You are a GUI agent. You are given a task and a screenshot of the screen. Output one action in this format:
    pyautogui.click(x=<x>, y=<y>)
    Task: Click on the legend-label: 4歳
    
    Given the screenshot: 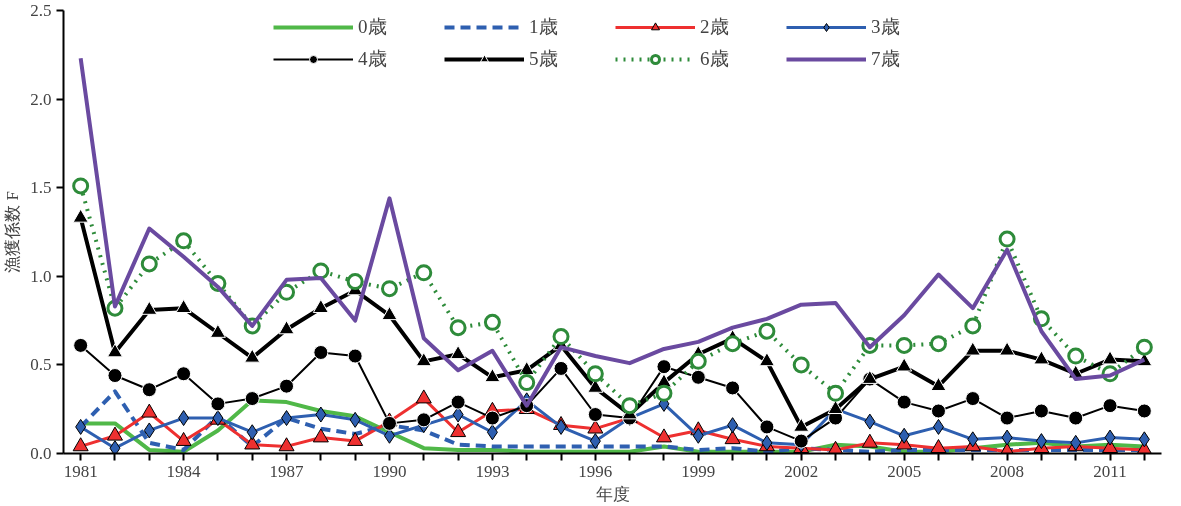 What is the action you would take?
    pyautogui.click(x=373, y=59)
    